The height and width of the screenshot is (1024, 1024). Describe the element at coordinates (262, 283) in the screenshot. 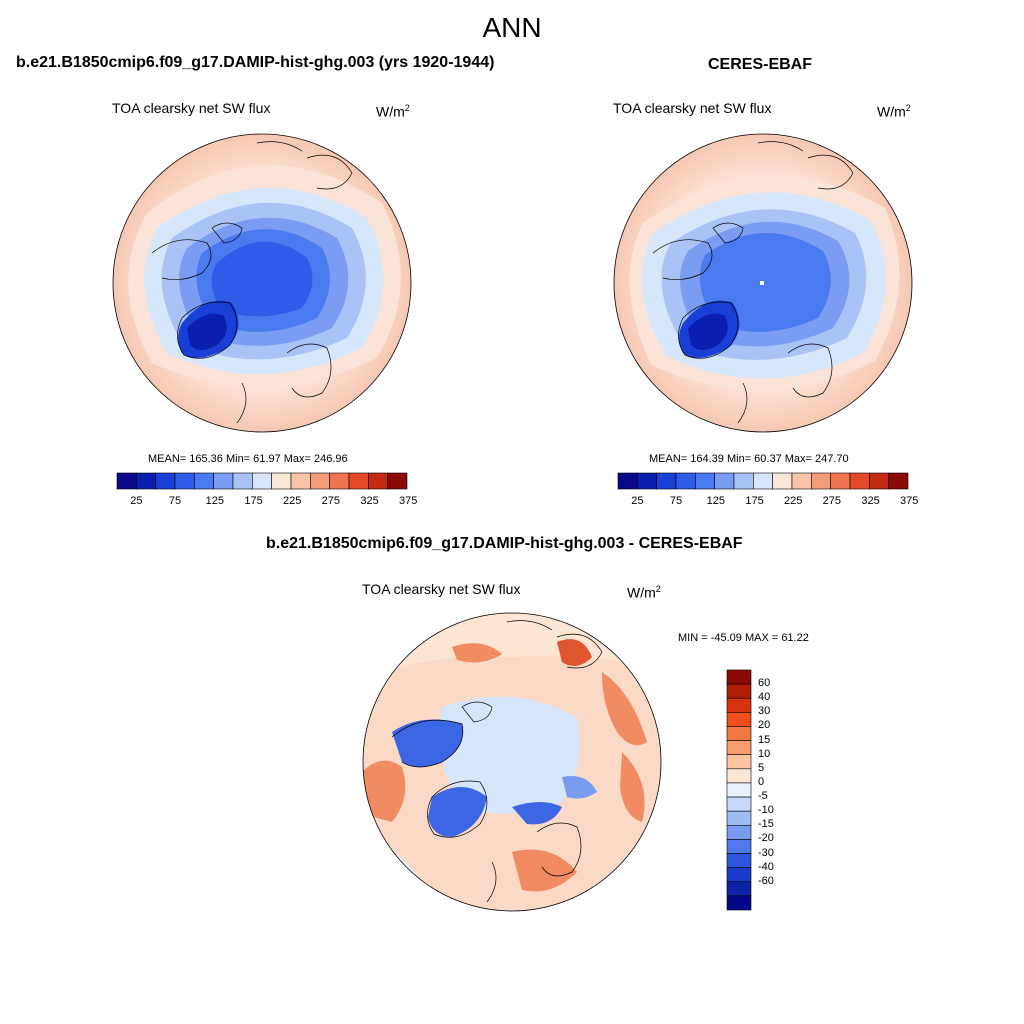

I see `panel1-map` at that location.